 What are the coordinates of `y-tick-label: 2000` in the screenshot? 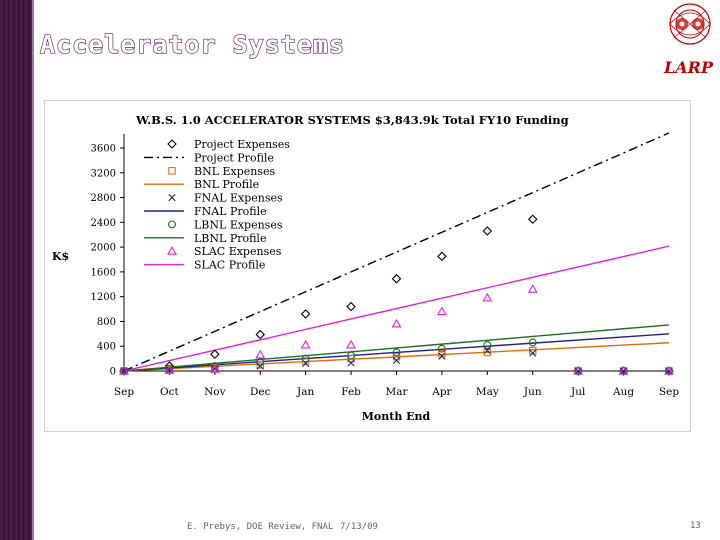 It's located at (103, 248).